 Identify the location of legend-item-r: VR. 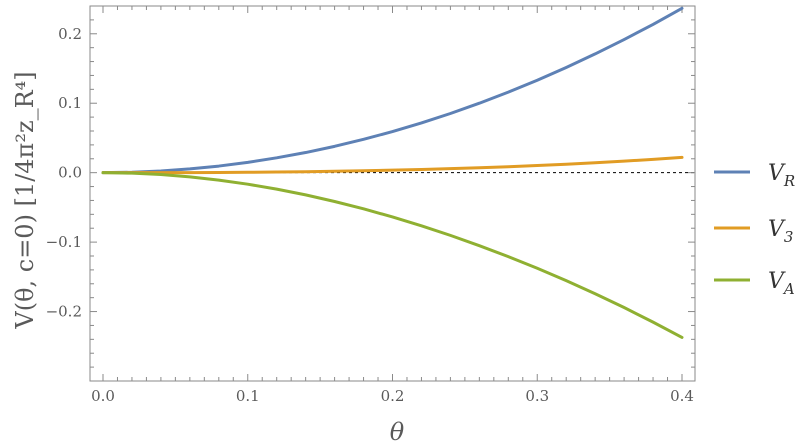
(754, 175).